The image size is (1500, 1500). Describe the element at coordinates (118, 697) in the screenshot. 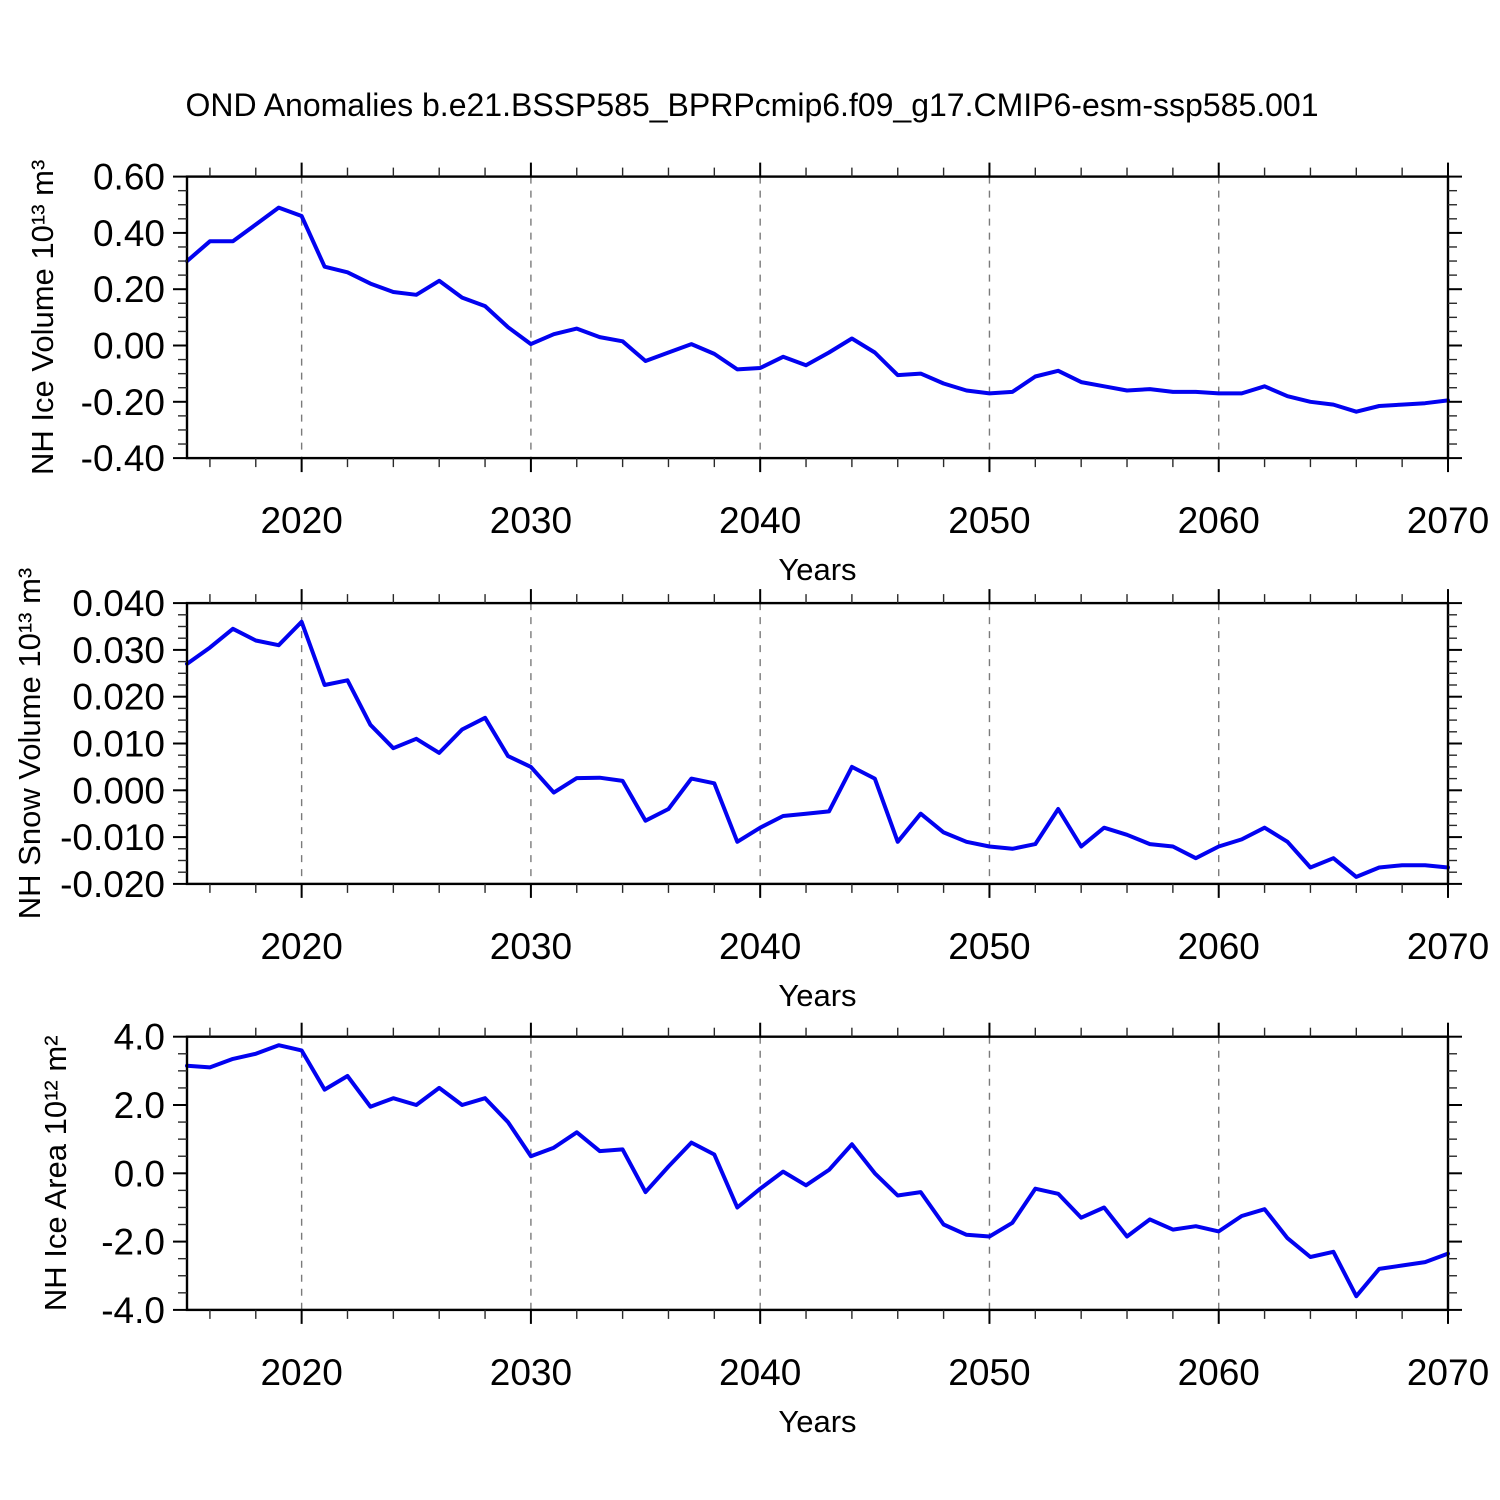

I see `y-tick-label: 0.020` at that location.